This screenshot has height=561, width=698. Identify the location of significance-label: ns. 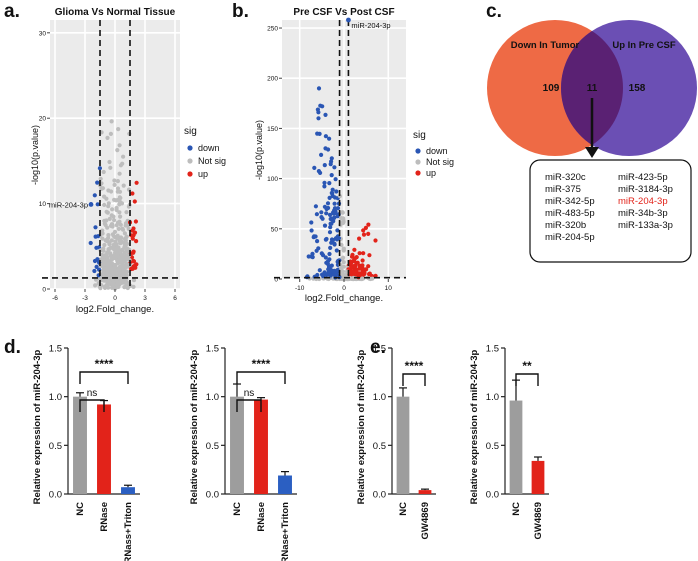
(92, 393).